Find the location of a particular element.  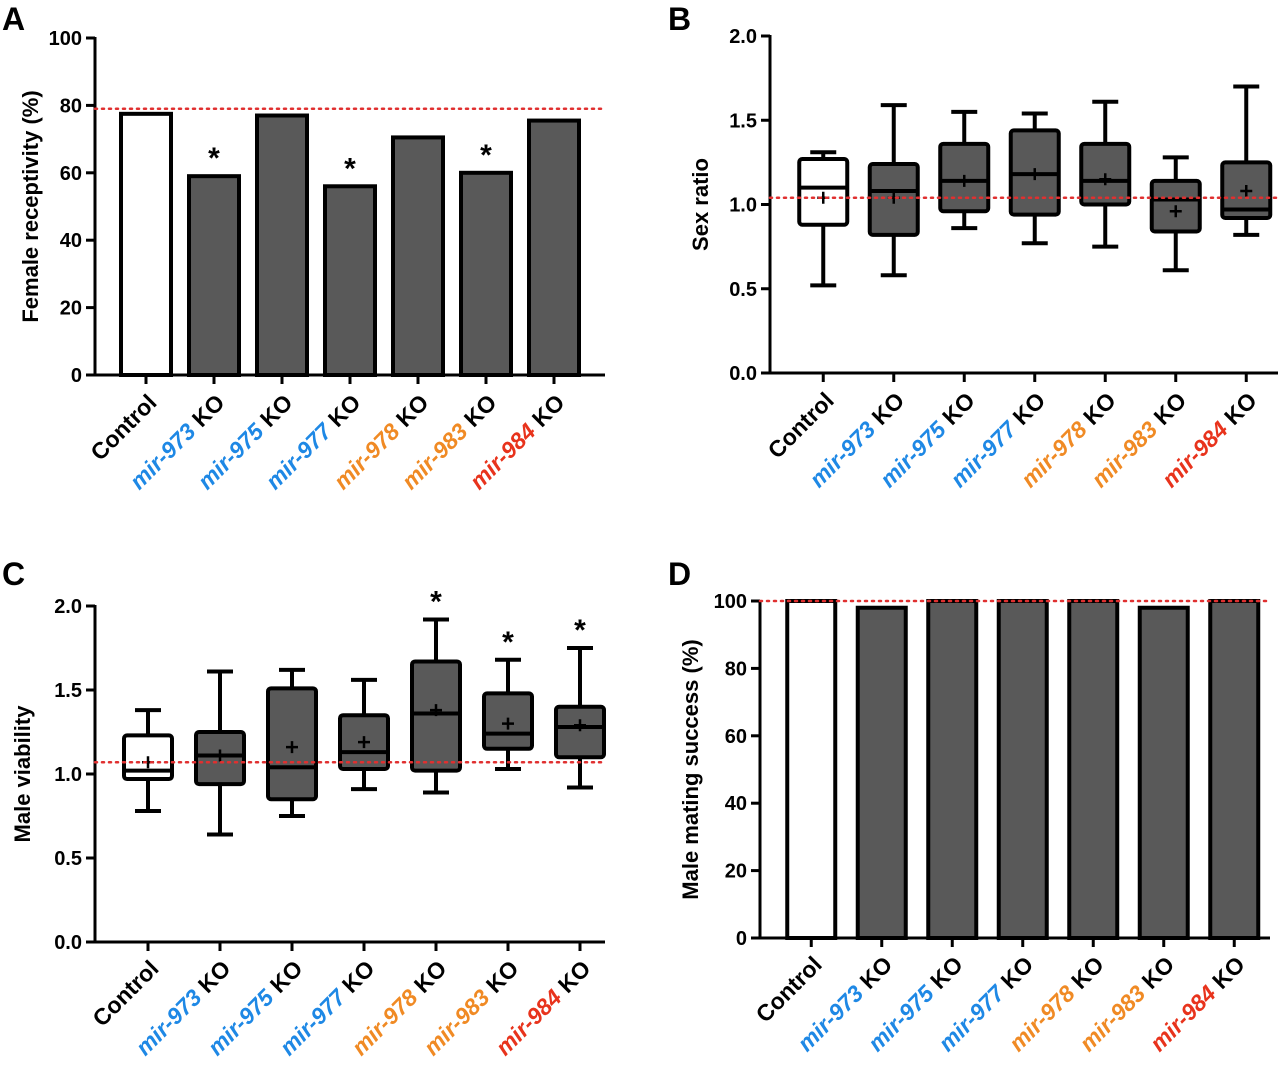

box-iqr is located at coordinates (580, 732).